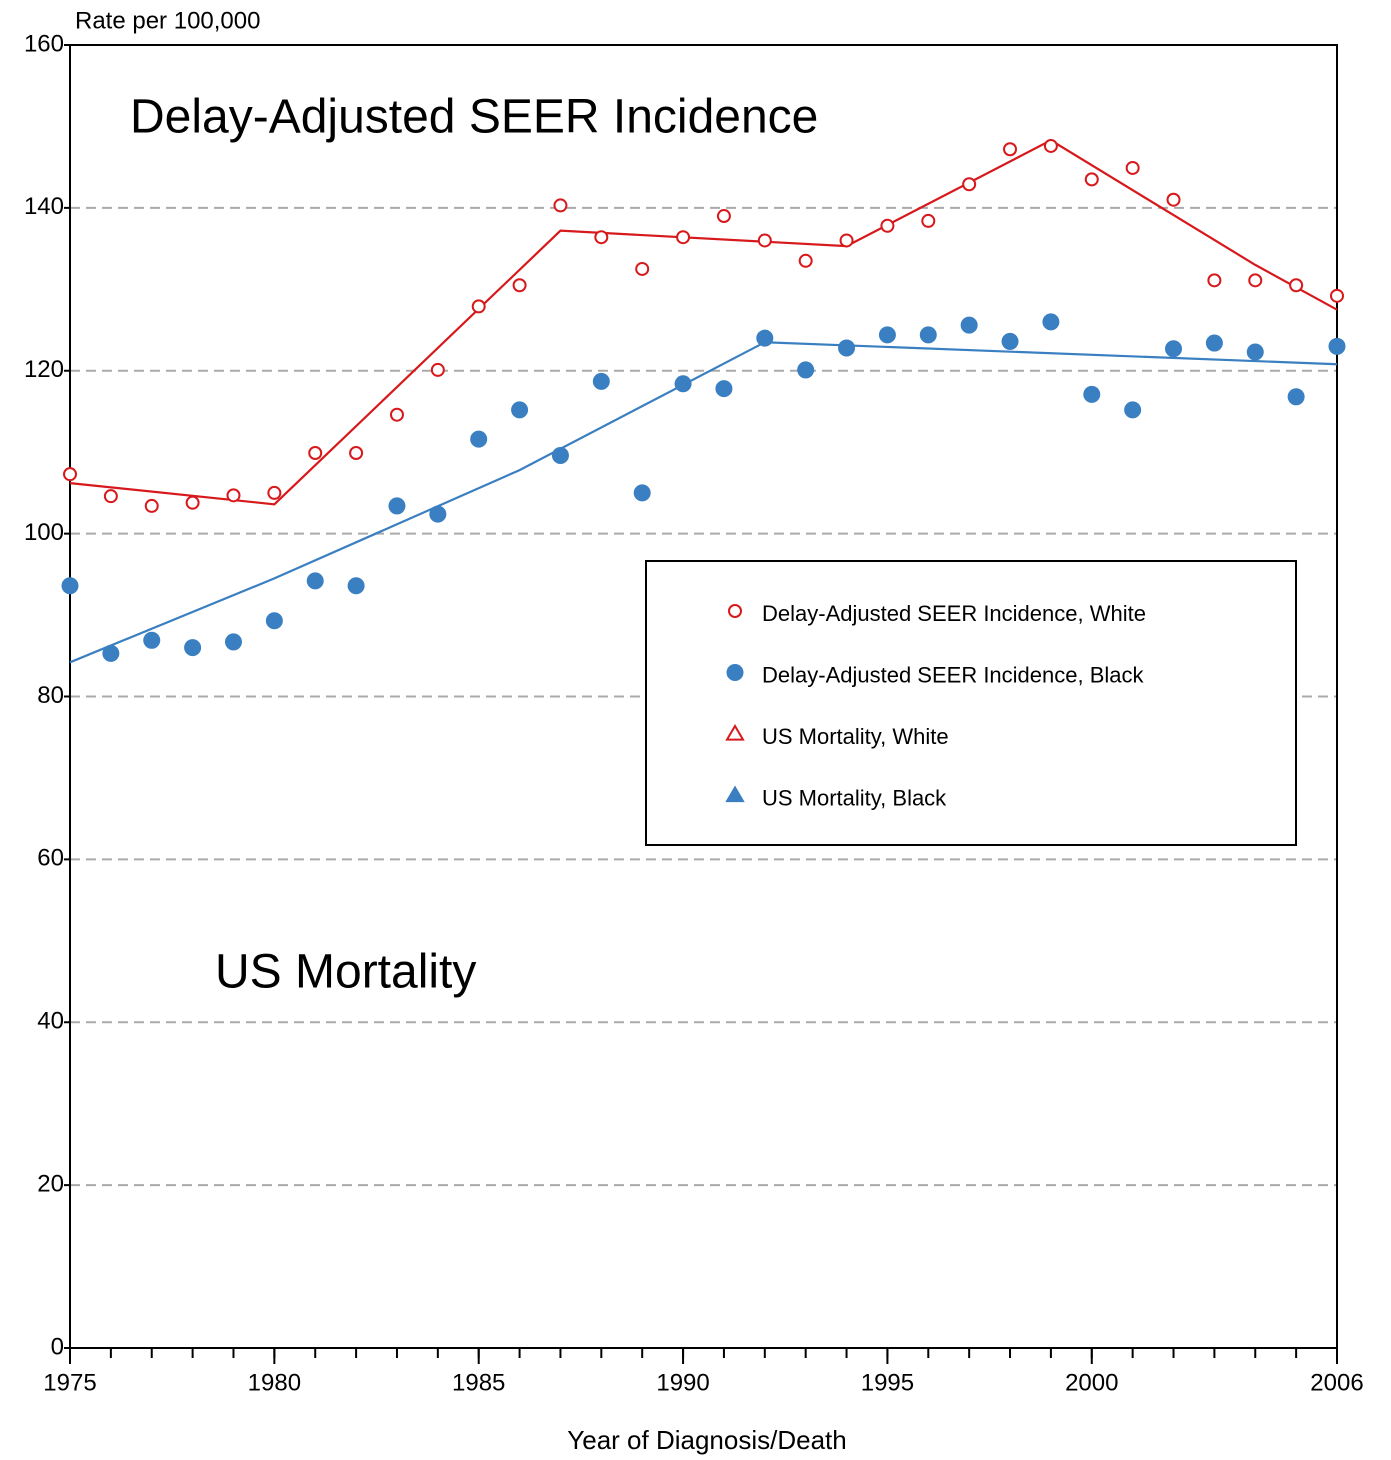 The height and width of the screenshot is (1460, 1391). I want to click on y-axis-label: Rate per 100,000, so click(167, 20).